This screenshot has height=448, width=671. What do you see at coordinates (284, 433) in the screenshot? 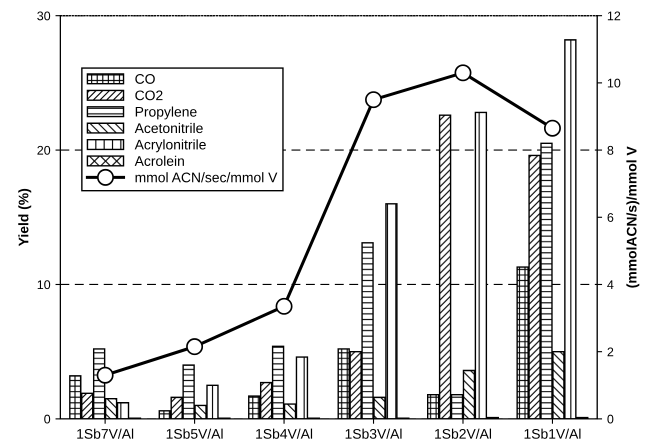
I see `x-tick-label: 1Sb4V/Al` at bounding box center [284, 433].